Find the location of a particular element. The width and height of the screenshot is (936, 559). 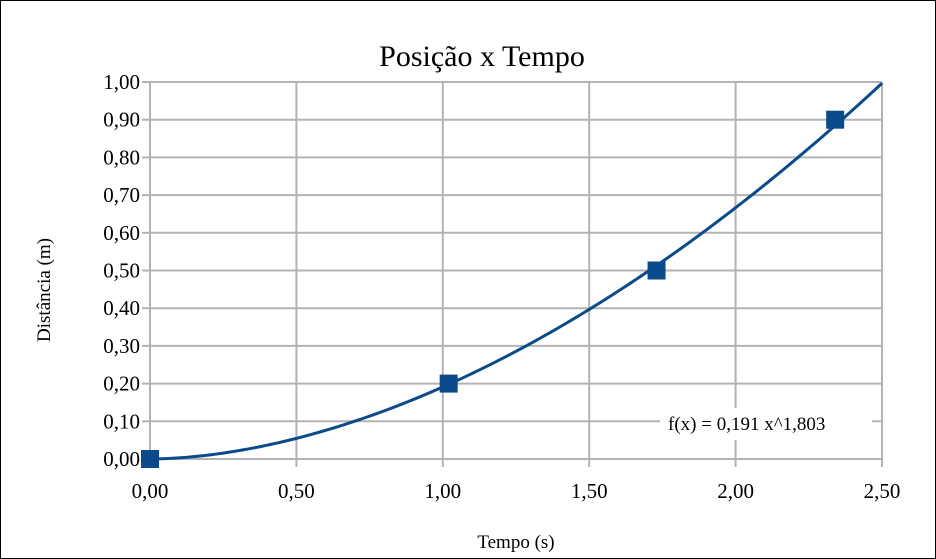

chart-title: Posição x Tempo is located at coordinates (482, 56).